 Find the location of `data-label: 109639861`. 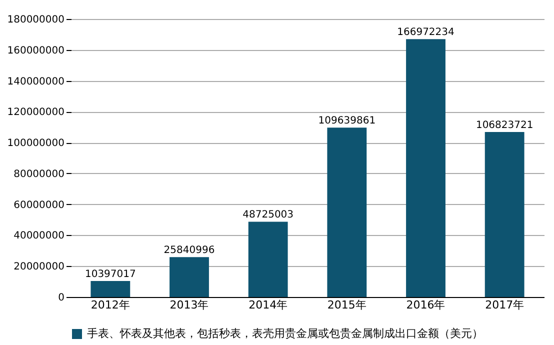

data-label: 109639861 is located at coordinates (347, 121).